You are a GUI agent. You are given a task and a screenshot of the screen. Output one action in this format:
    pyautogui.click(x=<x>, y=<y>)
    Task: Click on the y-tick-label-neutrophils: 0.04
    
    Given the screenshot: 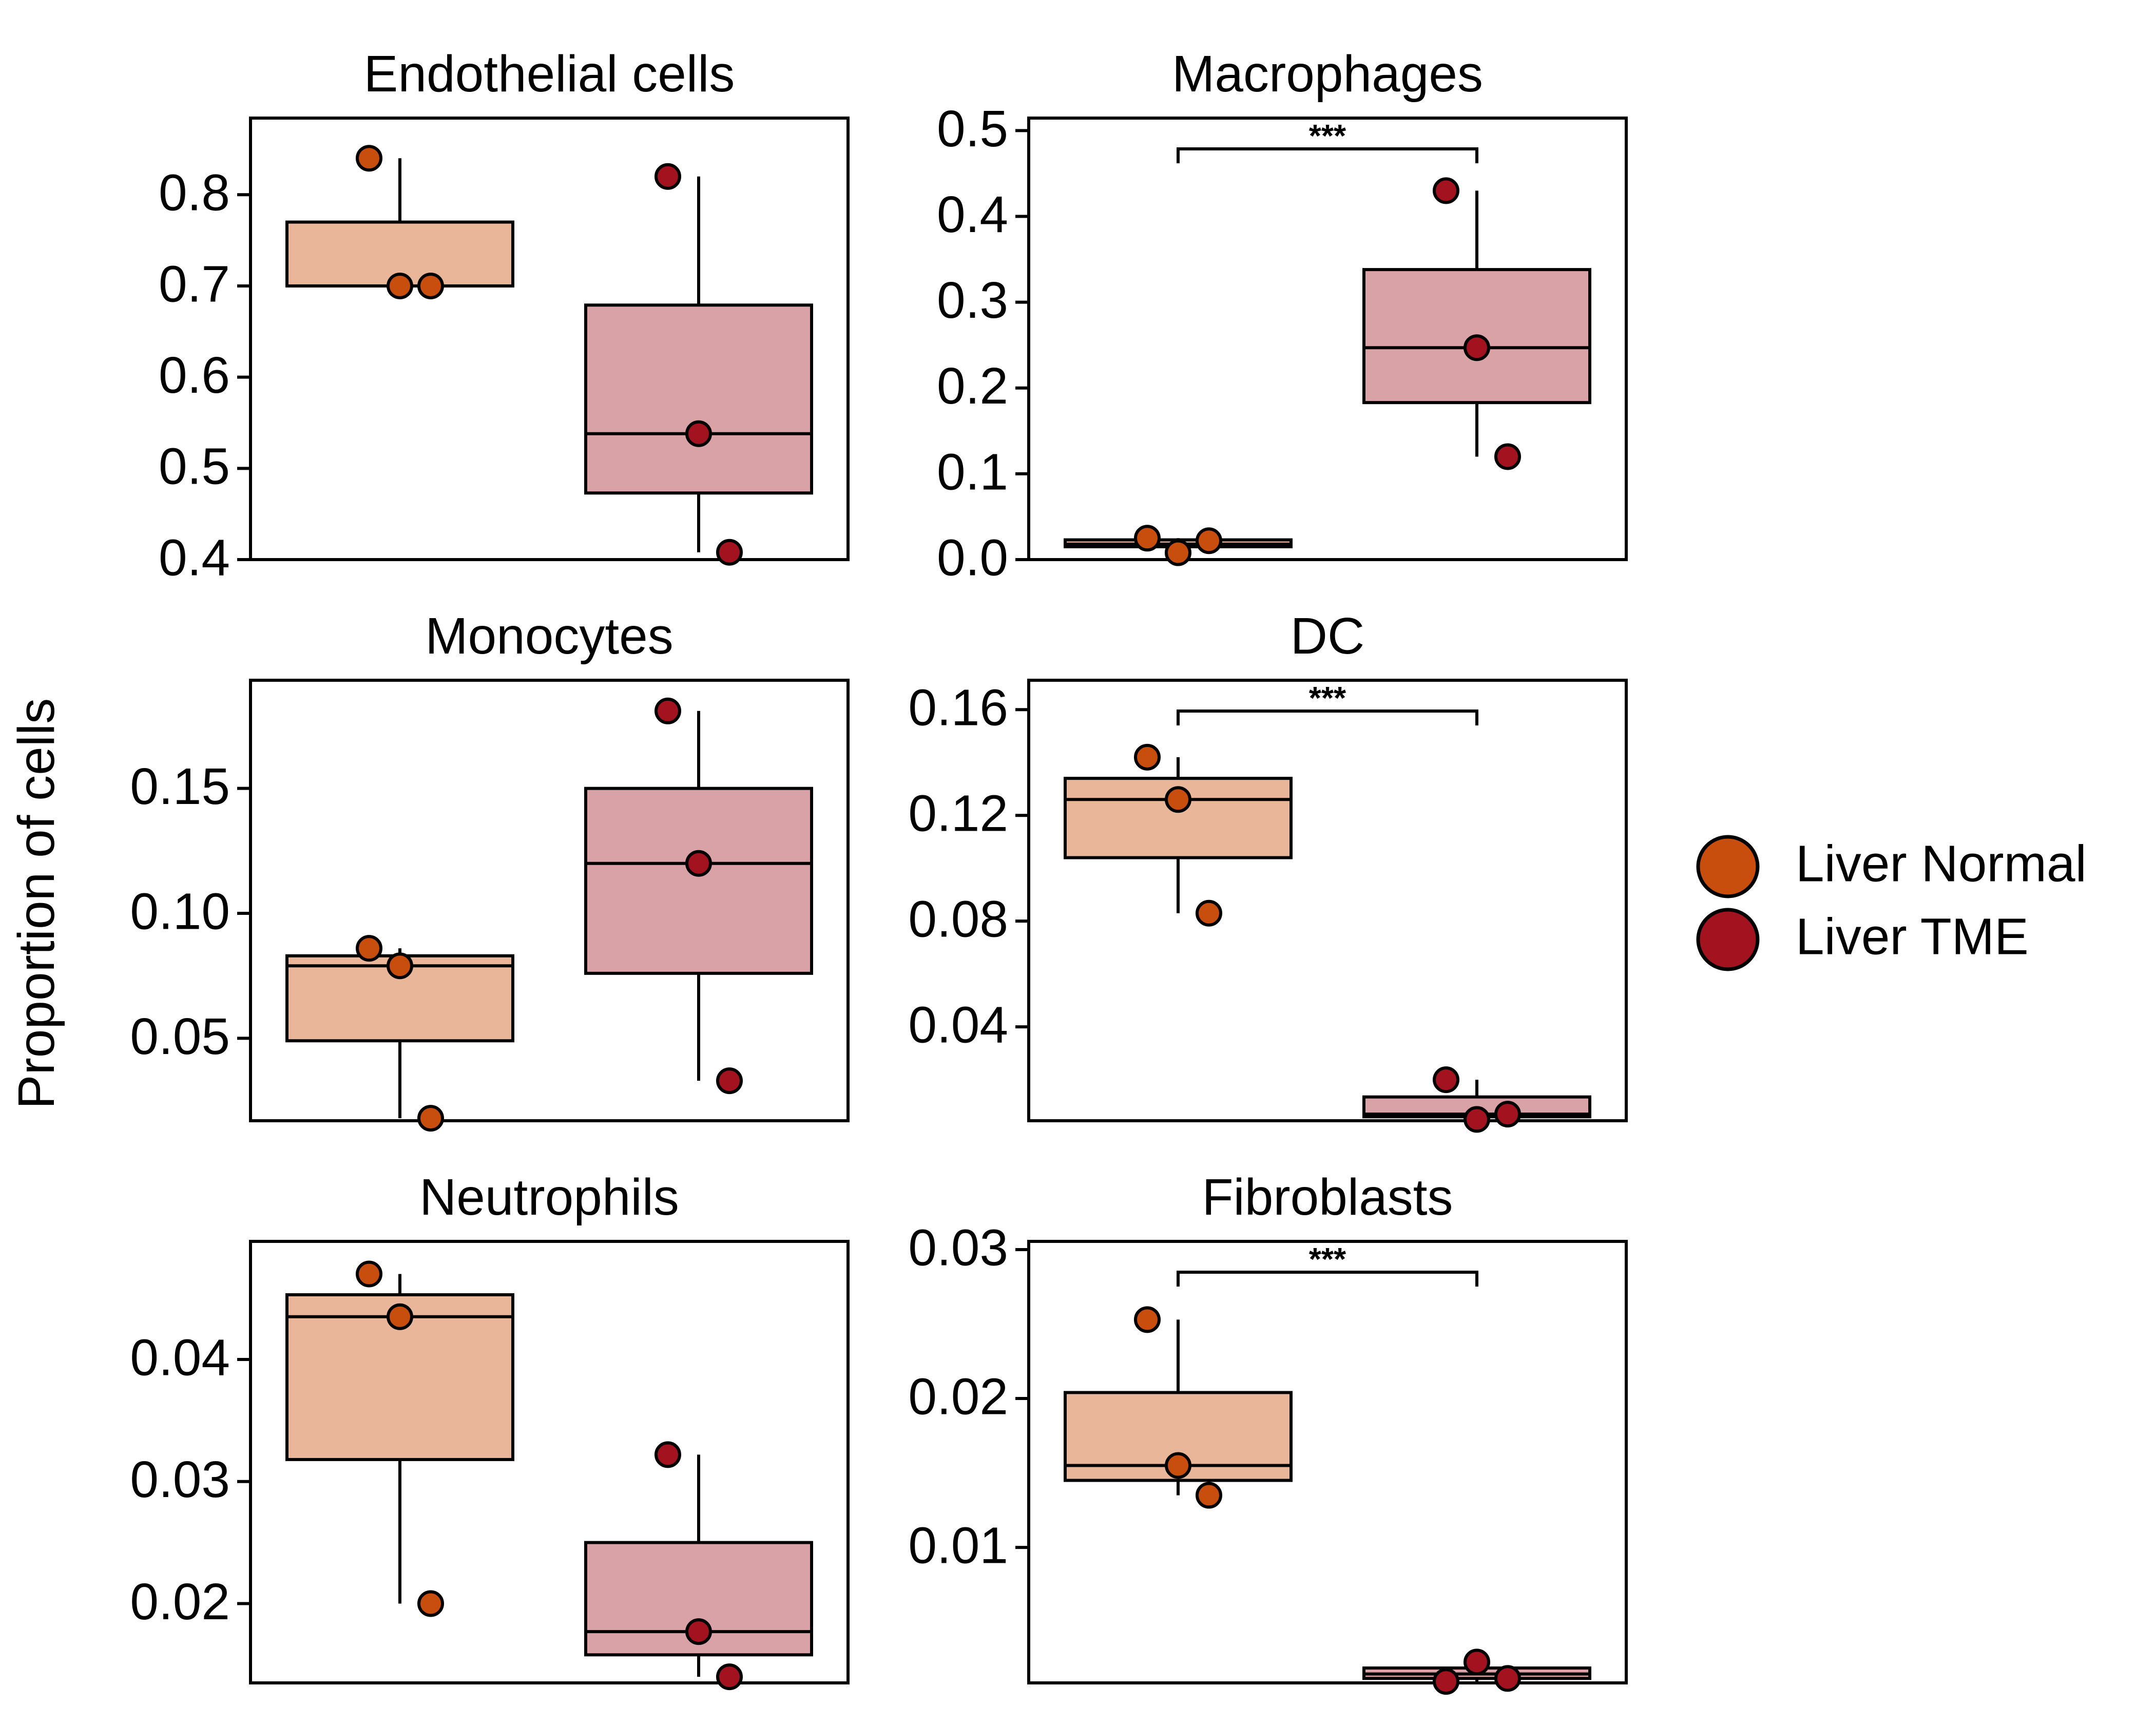 What is the action you would take?
    pyautogui.click(x=180, y=1357)
    